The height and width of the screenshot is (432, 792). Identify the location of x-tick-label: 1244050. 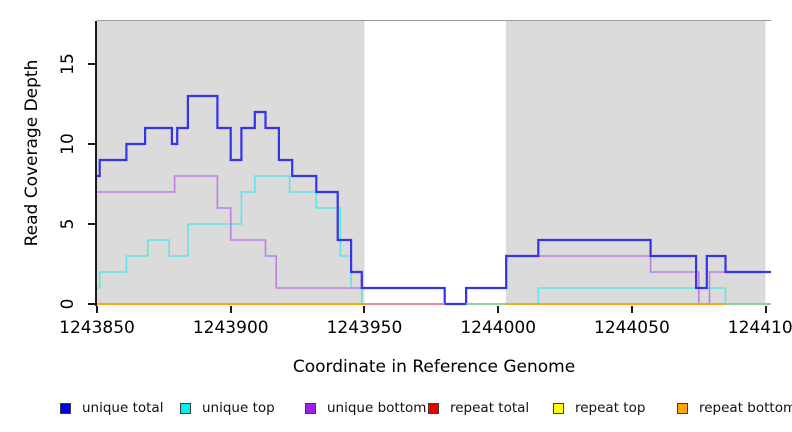
(632, 328).